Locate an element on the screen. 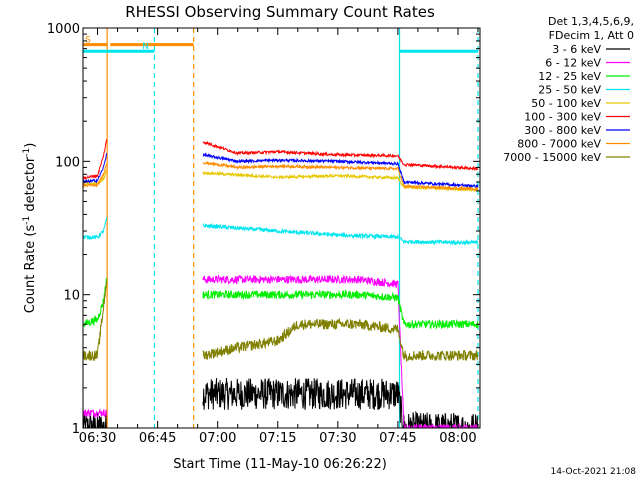 The image size is (640, 480). y-tick-label: 100 is located at coordinates (67, 162).